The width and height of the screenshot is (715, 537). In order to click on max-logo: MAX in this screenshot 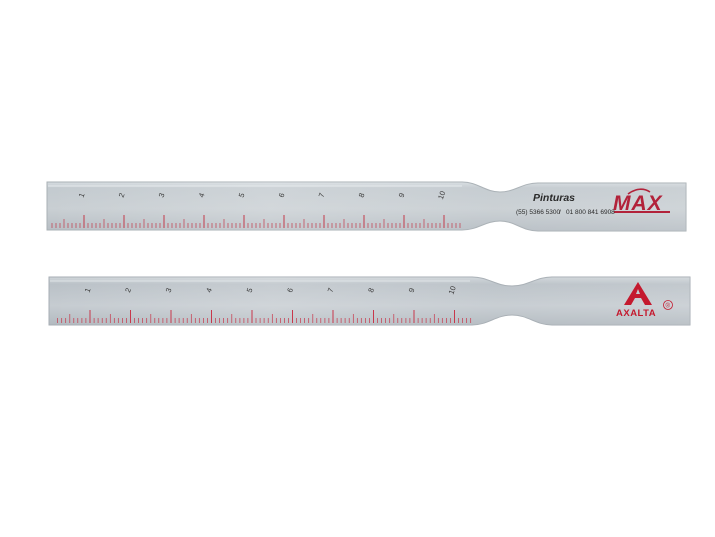, I will do `click(641, 201)`.